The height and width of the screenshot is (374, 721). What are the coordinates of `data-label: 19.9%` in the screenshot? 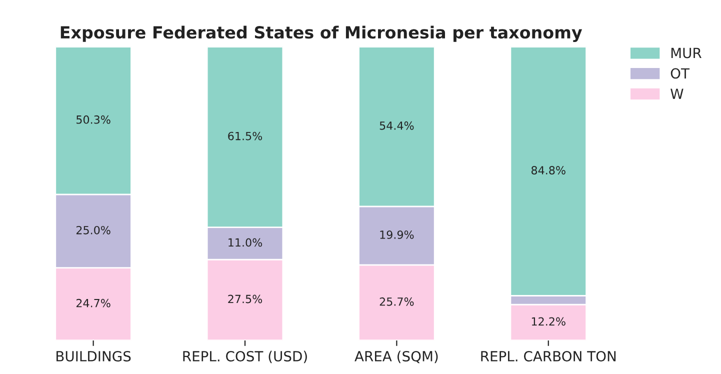 It's located at (397, 234).